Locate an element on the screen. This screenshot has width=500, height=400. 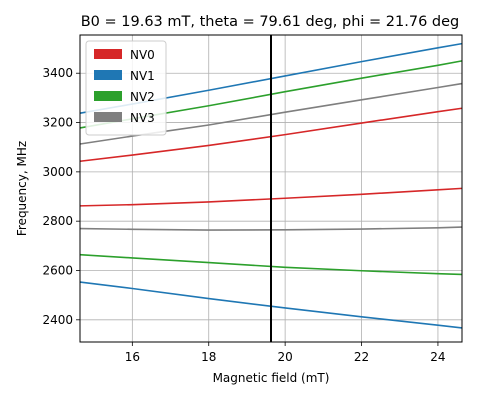
y-tick-label: 2800 is located at coordinates (57, 221).